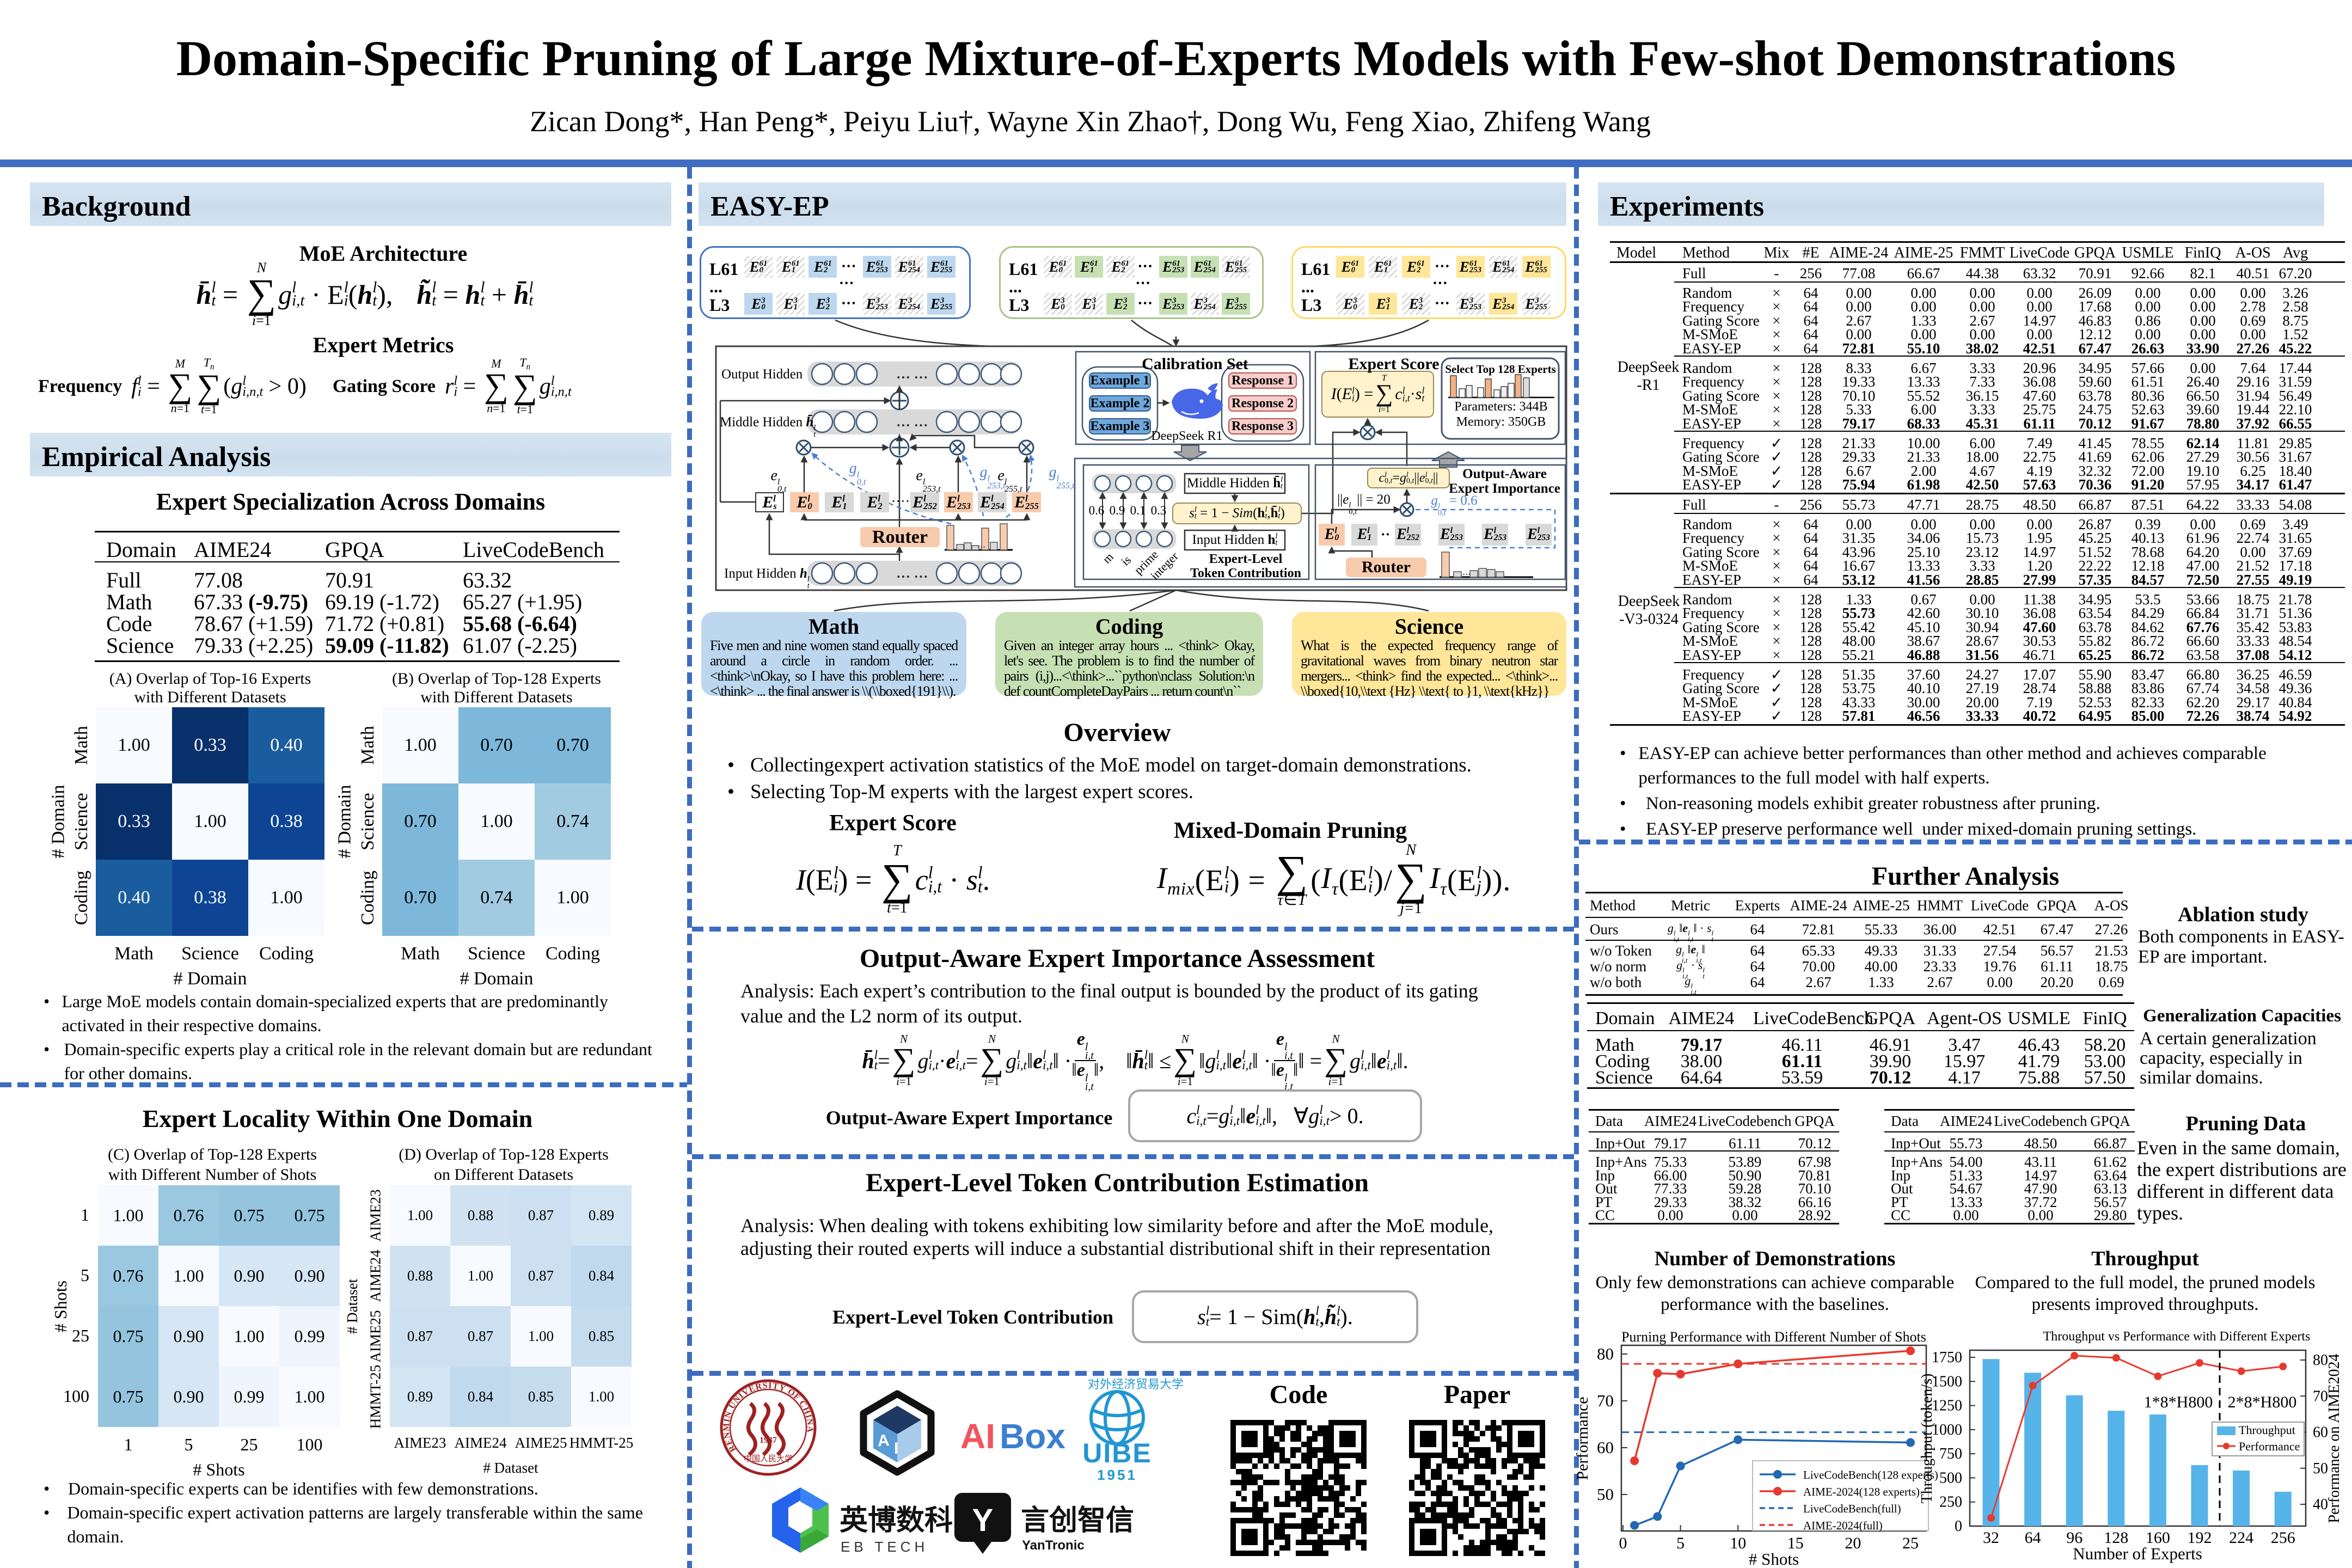 Image resolution: width=2352 pixels, height=1568 pixels. I want to click on svg-text: Box, so click(1032, 1436).